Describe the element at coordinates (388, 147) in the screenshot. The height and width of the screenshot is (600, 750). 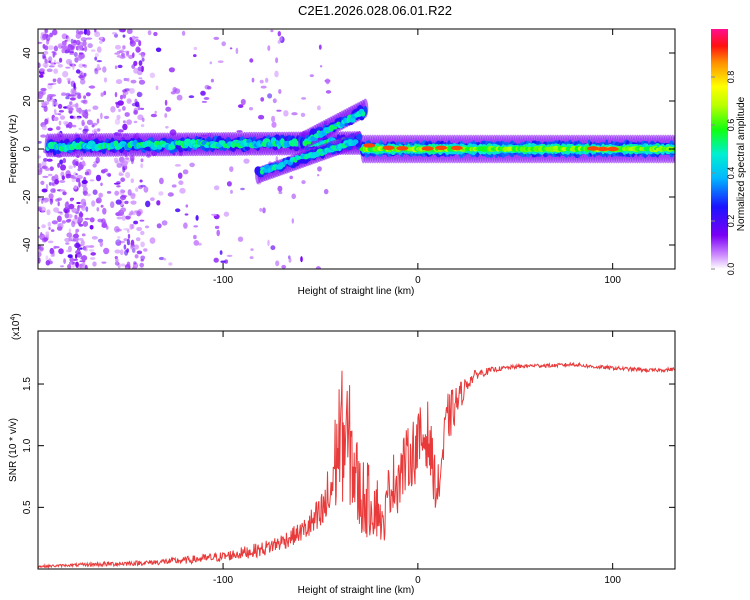
I see `spectrogram-peak` at that location.